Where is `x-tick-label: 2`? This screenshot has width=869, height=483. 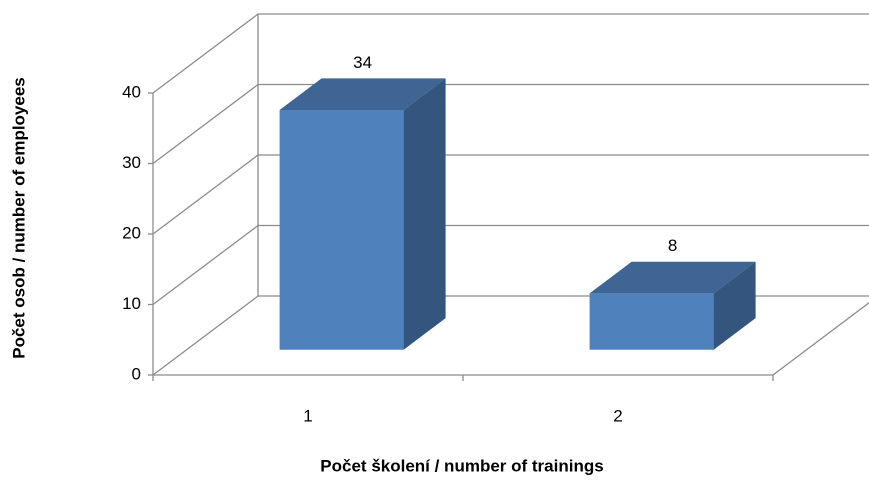
x-tick-label: 2 is located at coordinates (617, 415).